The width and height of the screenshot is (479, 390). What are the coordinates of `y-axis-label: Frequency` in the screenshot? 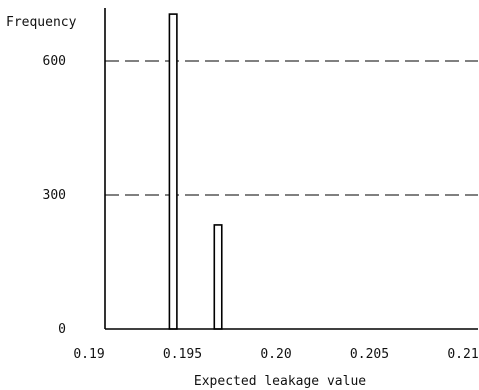 It's located at (41, 22).